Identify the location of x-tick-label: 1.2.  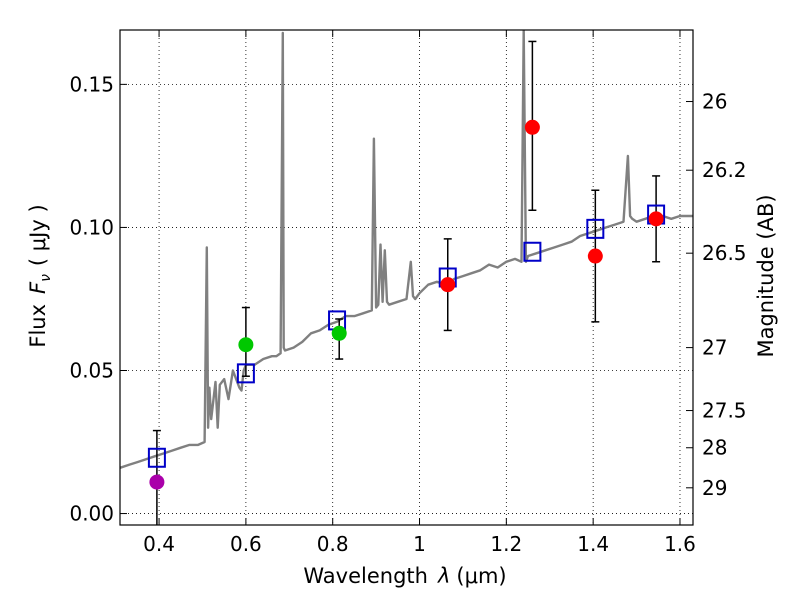
(506, 544).